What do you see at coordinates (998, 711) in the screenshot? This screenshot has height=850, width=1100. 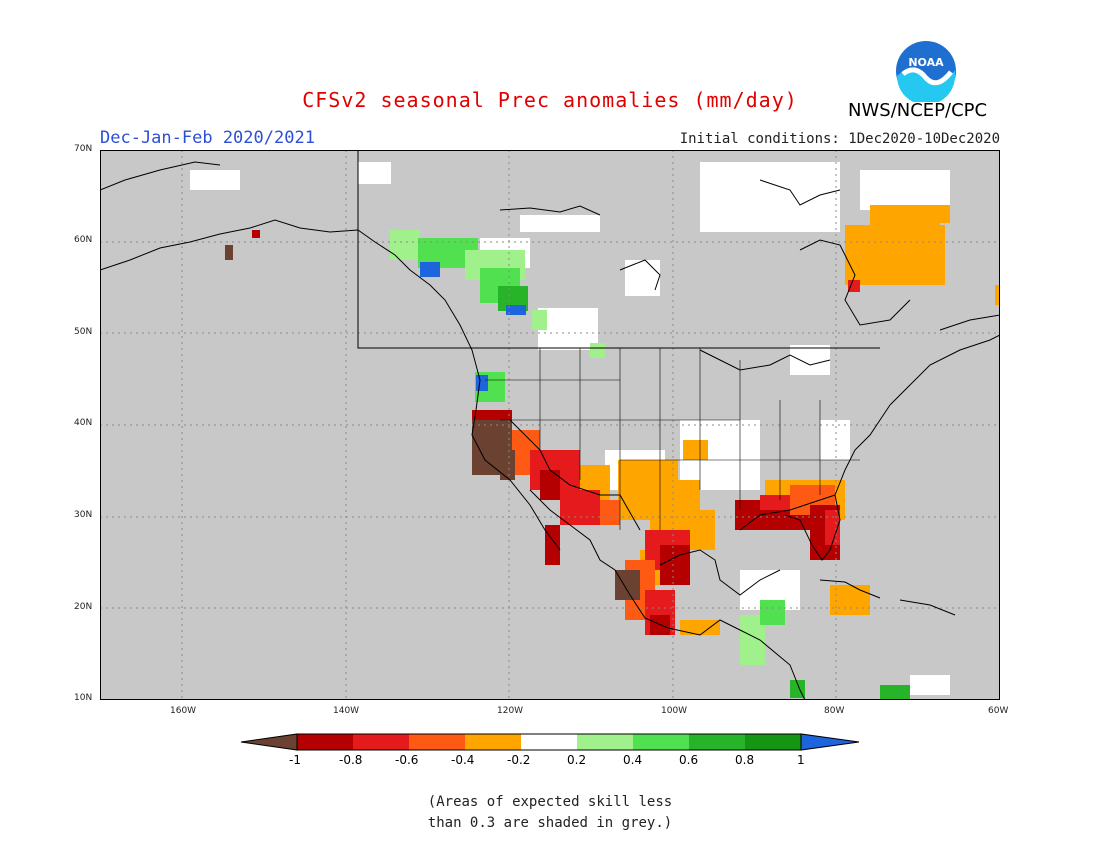 I see `lon-label: 60W` at bounding box center [998, 711].